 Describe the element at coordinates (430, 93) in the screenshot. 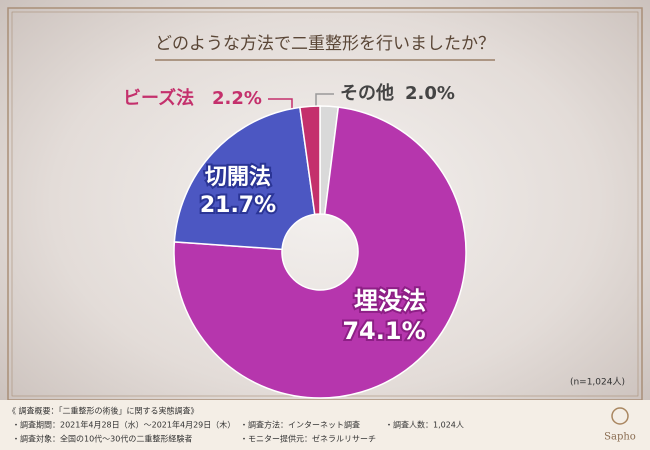

I see `value-label: 2.0%` at that location.